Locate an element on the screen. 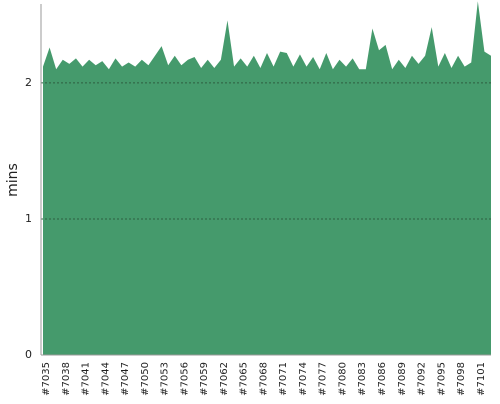  x-tick-label: #7044 is located at coordinates (105, 379).